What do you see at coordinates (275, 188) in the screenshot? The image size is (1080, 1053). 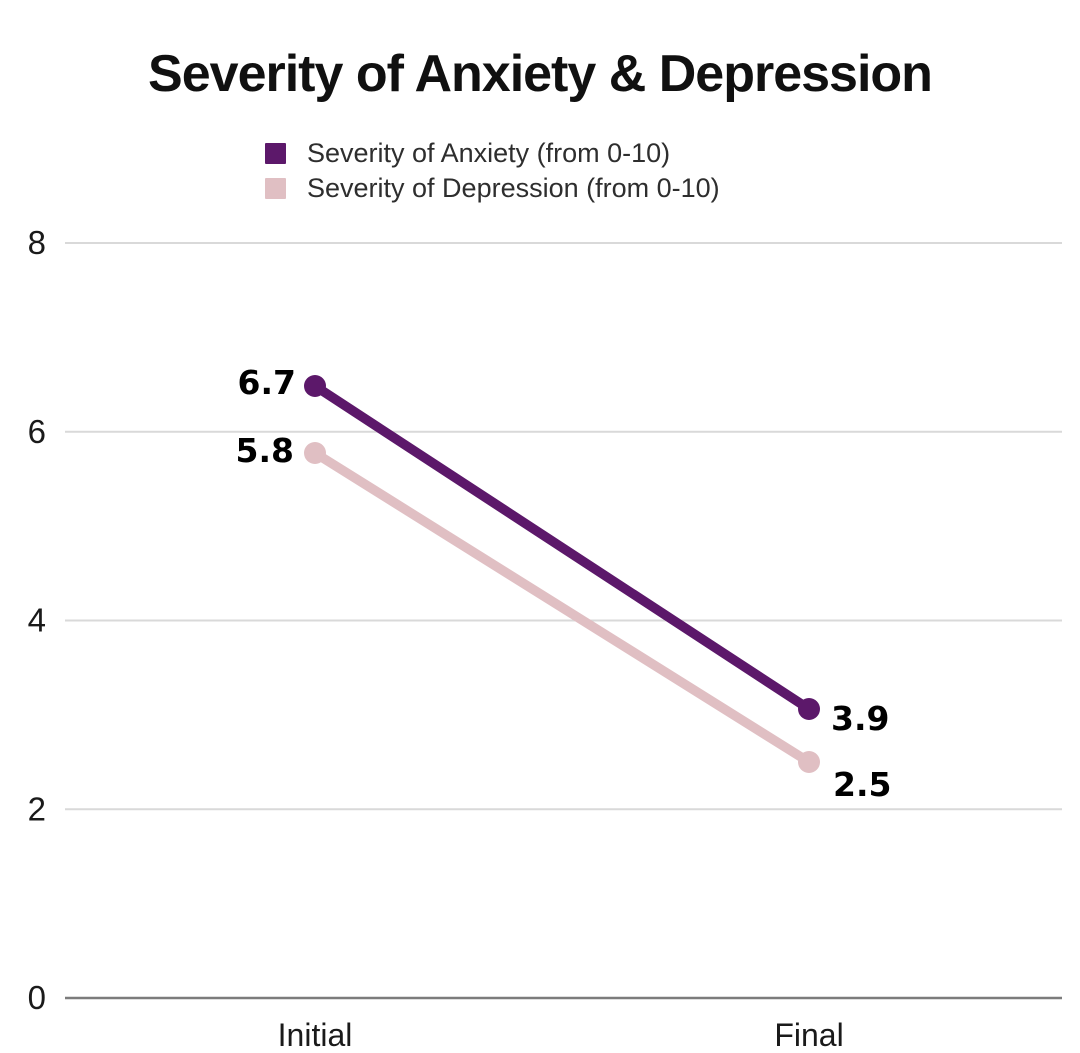 I see `depression-swatch-icon` at bounding box center [275, 188].